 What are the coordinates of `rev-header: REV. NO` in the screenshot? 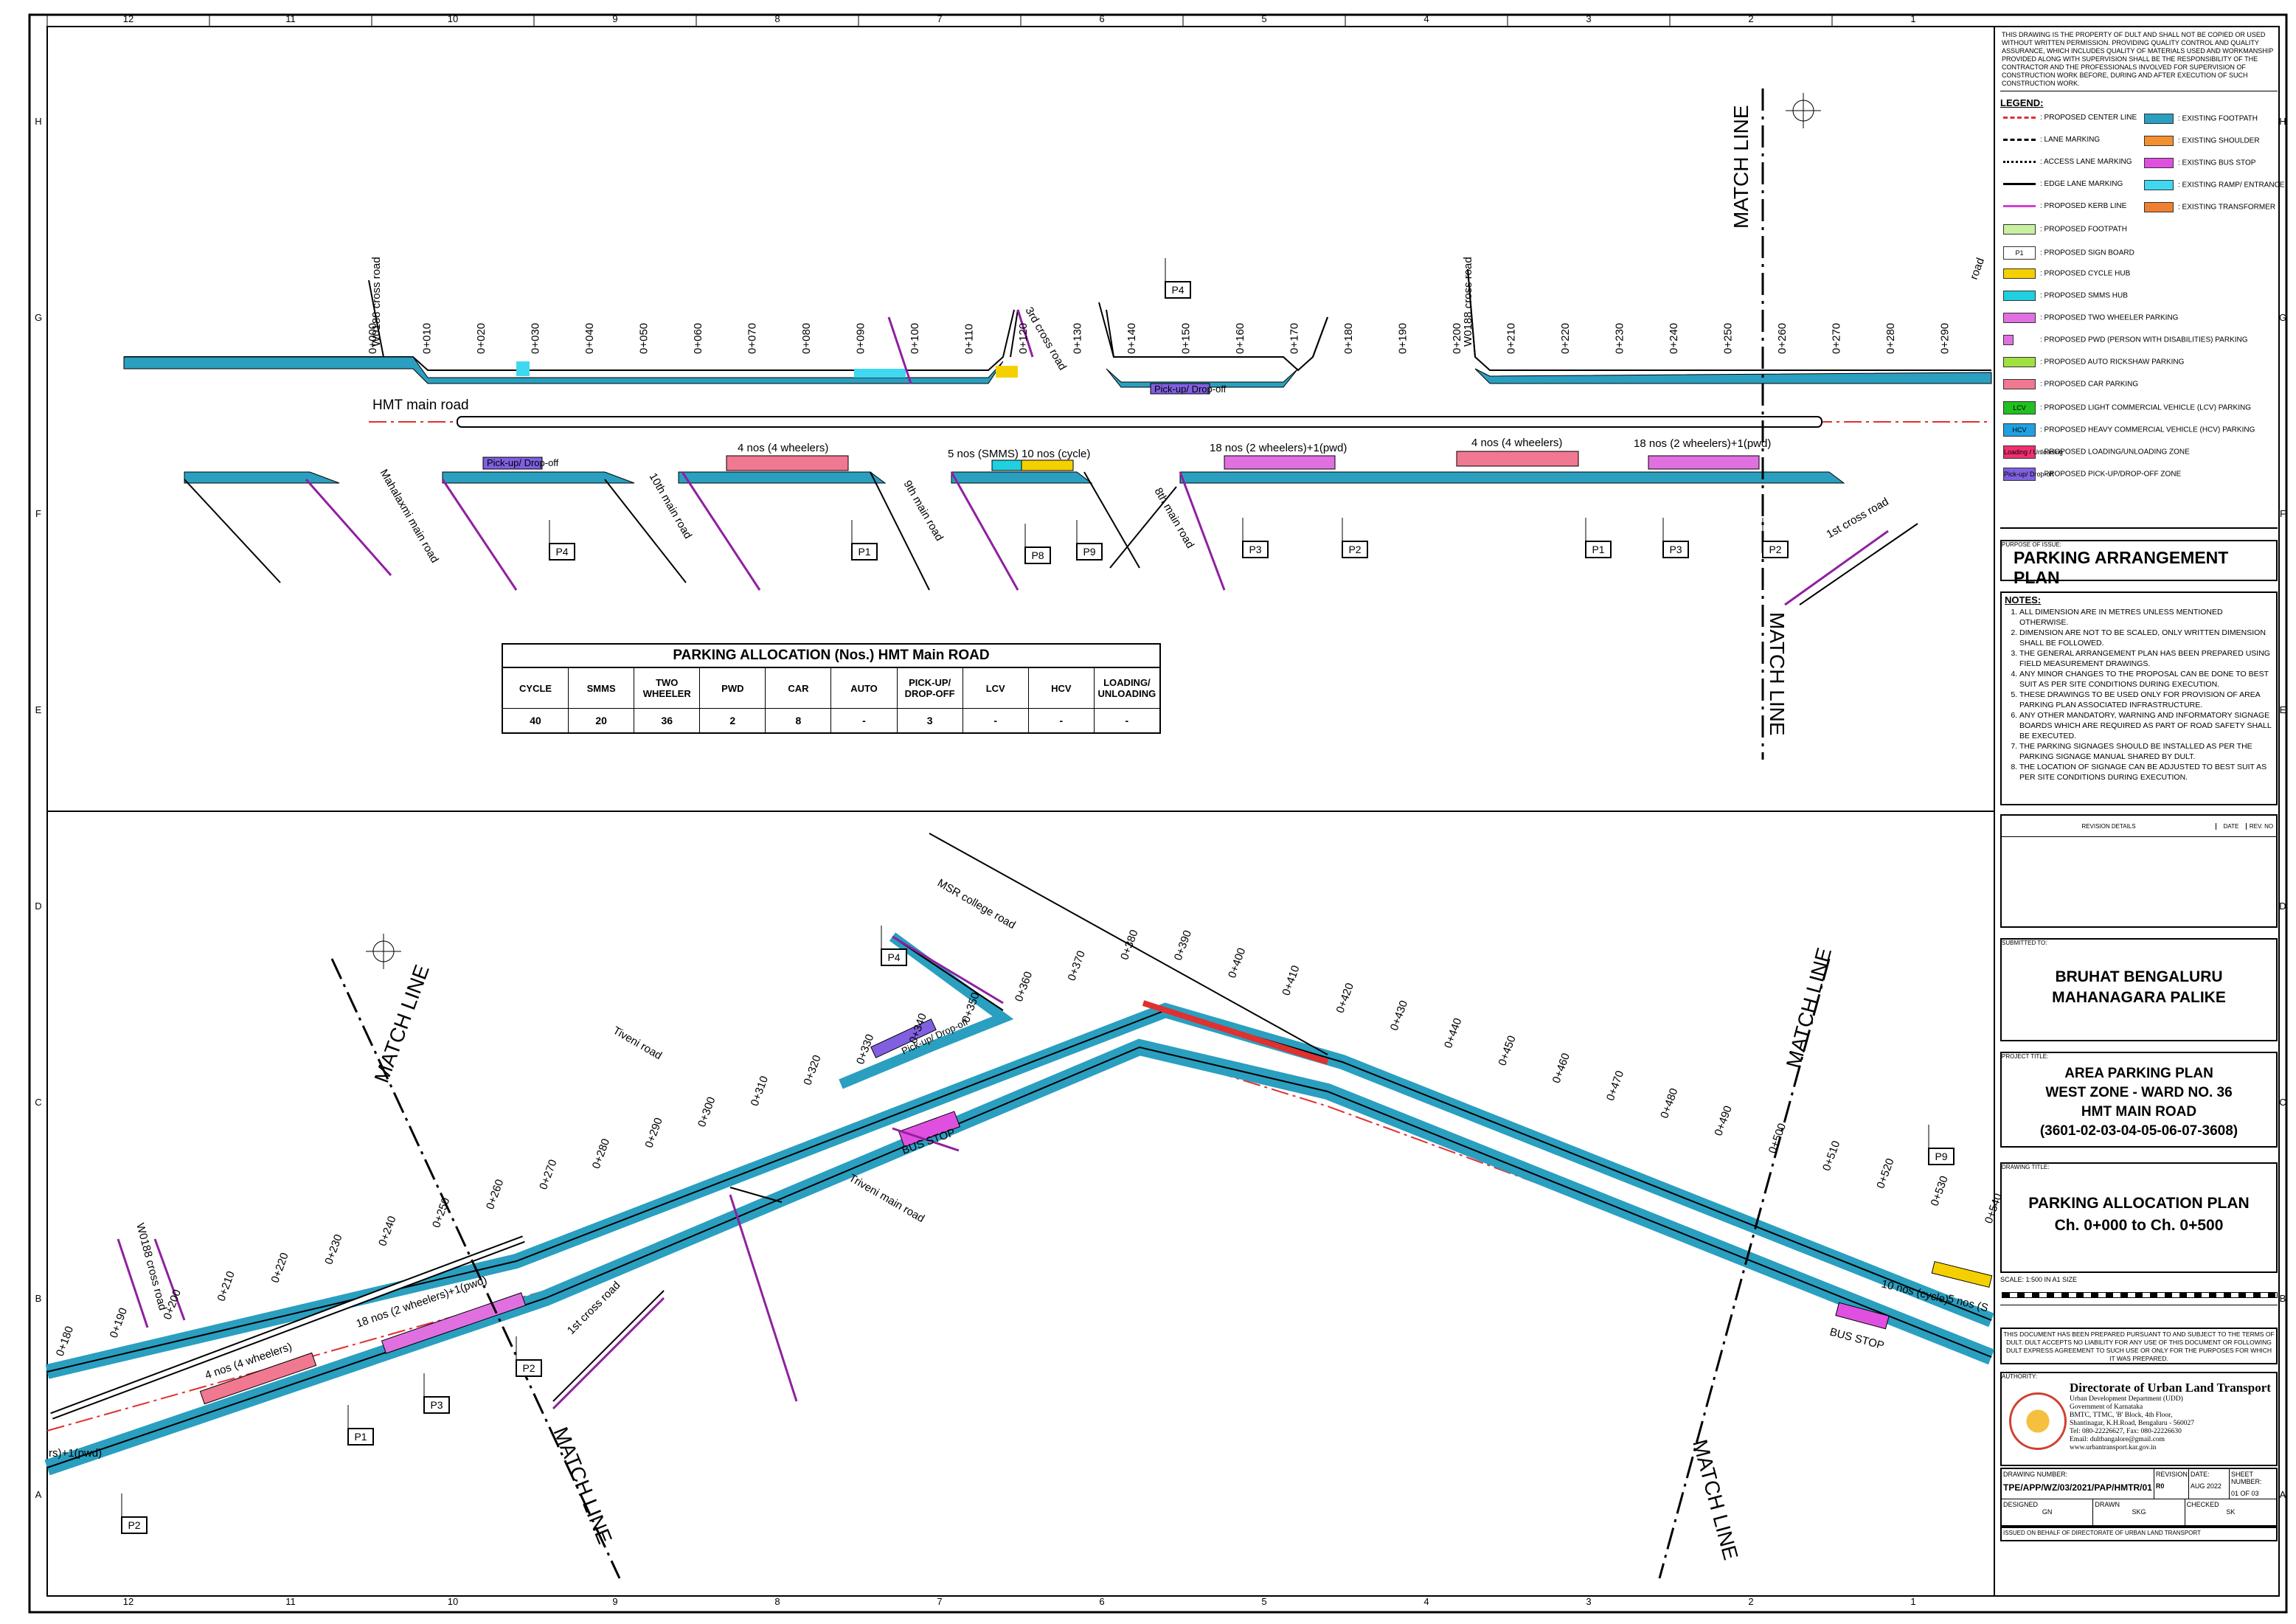 It's located at (2261, 826).